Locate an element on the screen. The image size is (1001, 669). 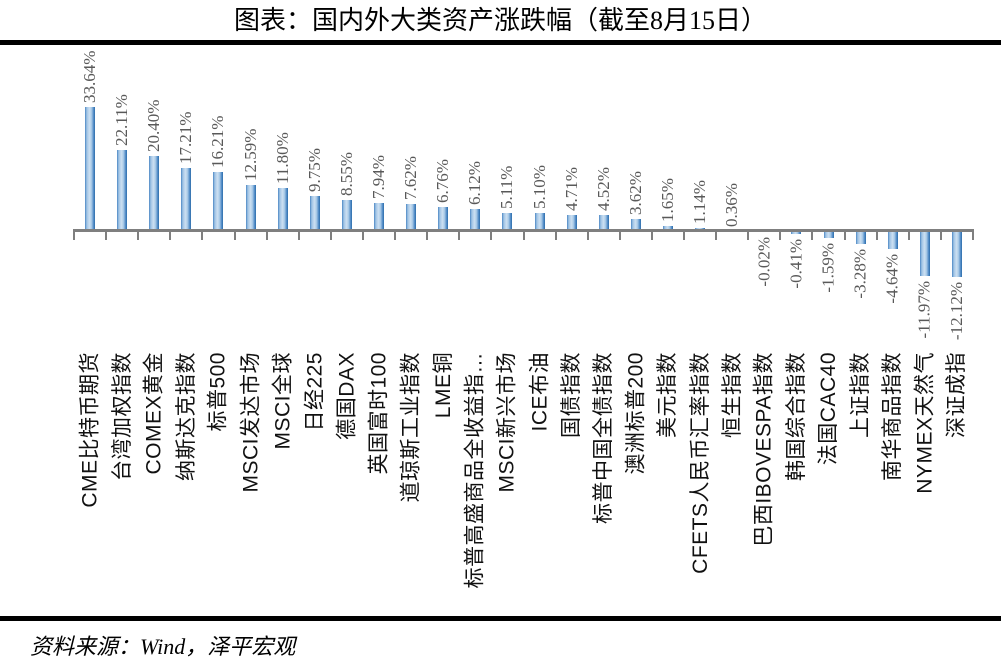
value-label: -0.02% is located at coordinates (764, 262).